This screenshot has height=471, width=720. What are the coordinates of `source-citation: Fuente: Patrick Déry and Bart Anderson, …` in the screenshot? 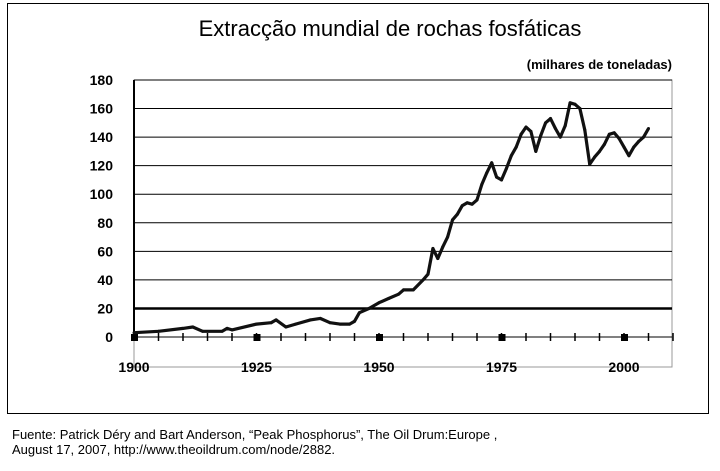 It's located at (254, 442).